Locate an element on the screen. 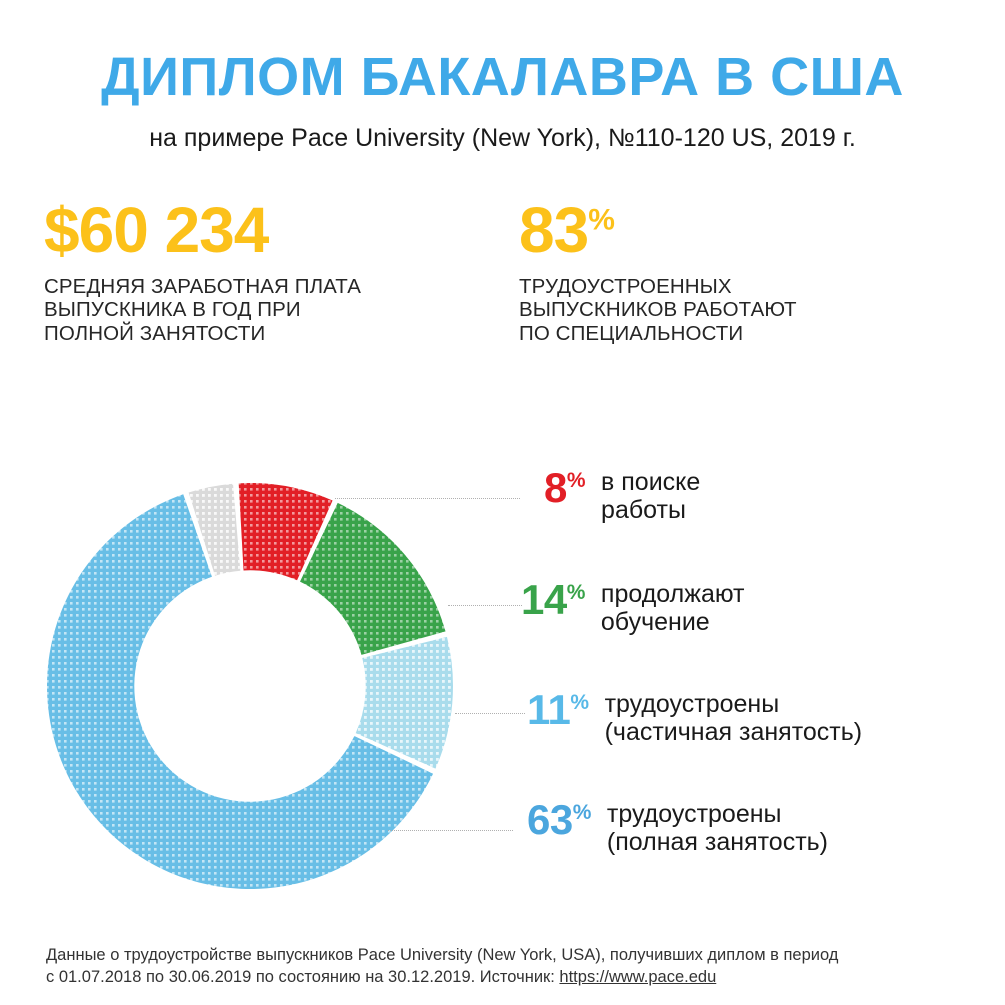  legend-item-employed-part-time: 11% трудоустроены (частичная занятость) is located at coordinates (694, 717).